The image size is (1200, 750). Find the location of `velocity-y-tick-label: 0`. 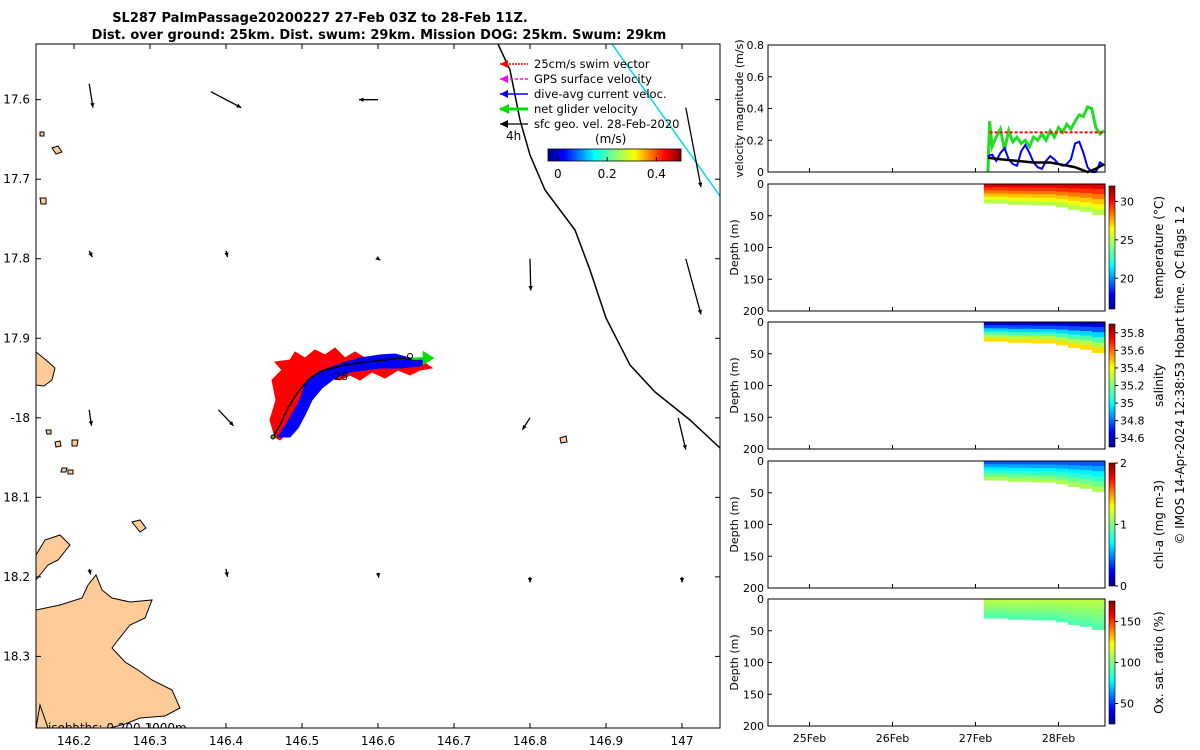

velocity-y-tick-label: 0 is located at coordinates (760, 172).